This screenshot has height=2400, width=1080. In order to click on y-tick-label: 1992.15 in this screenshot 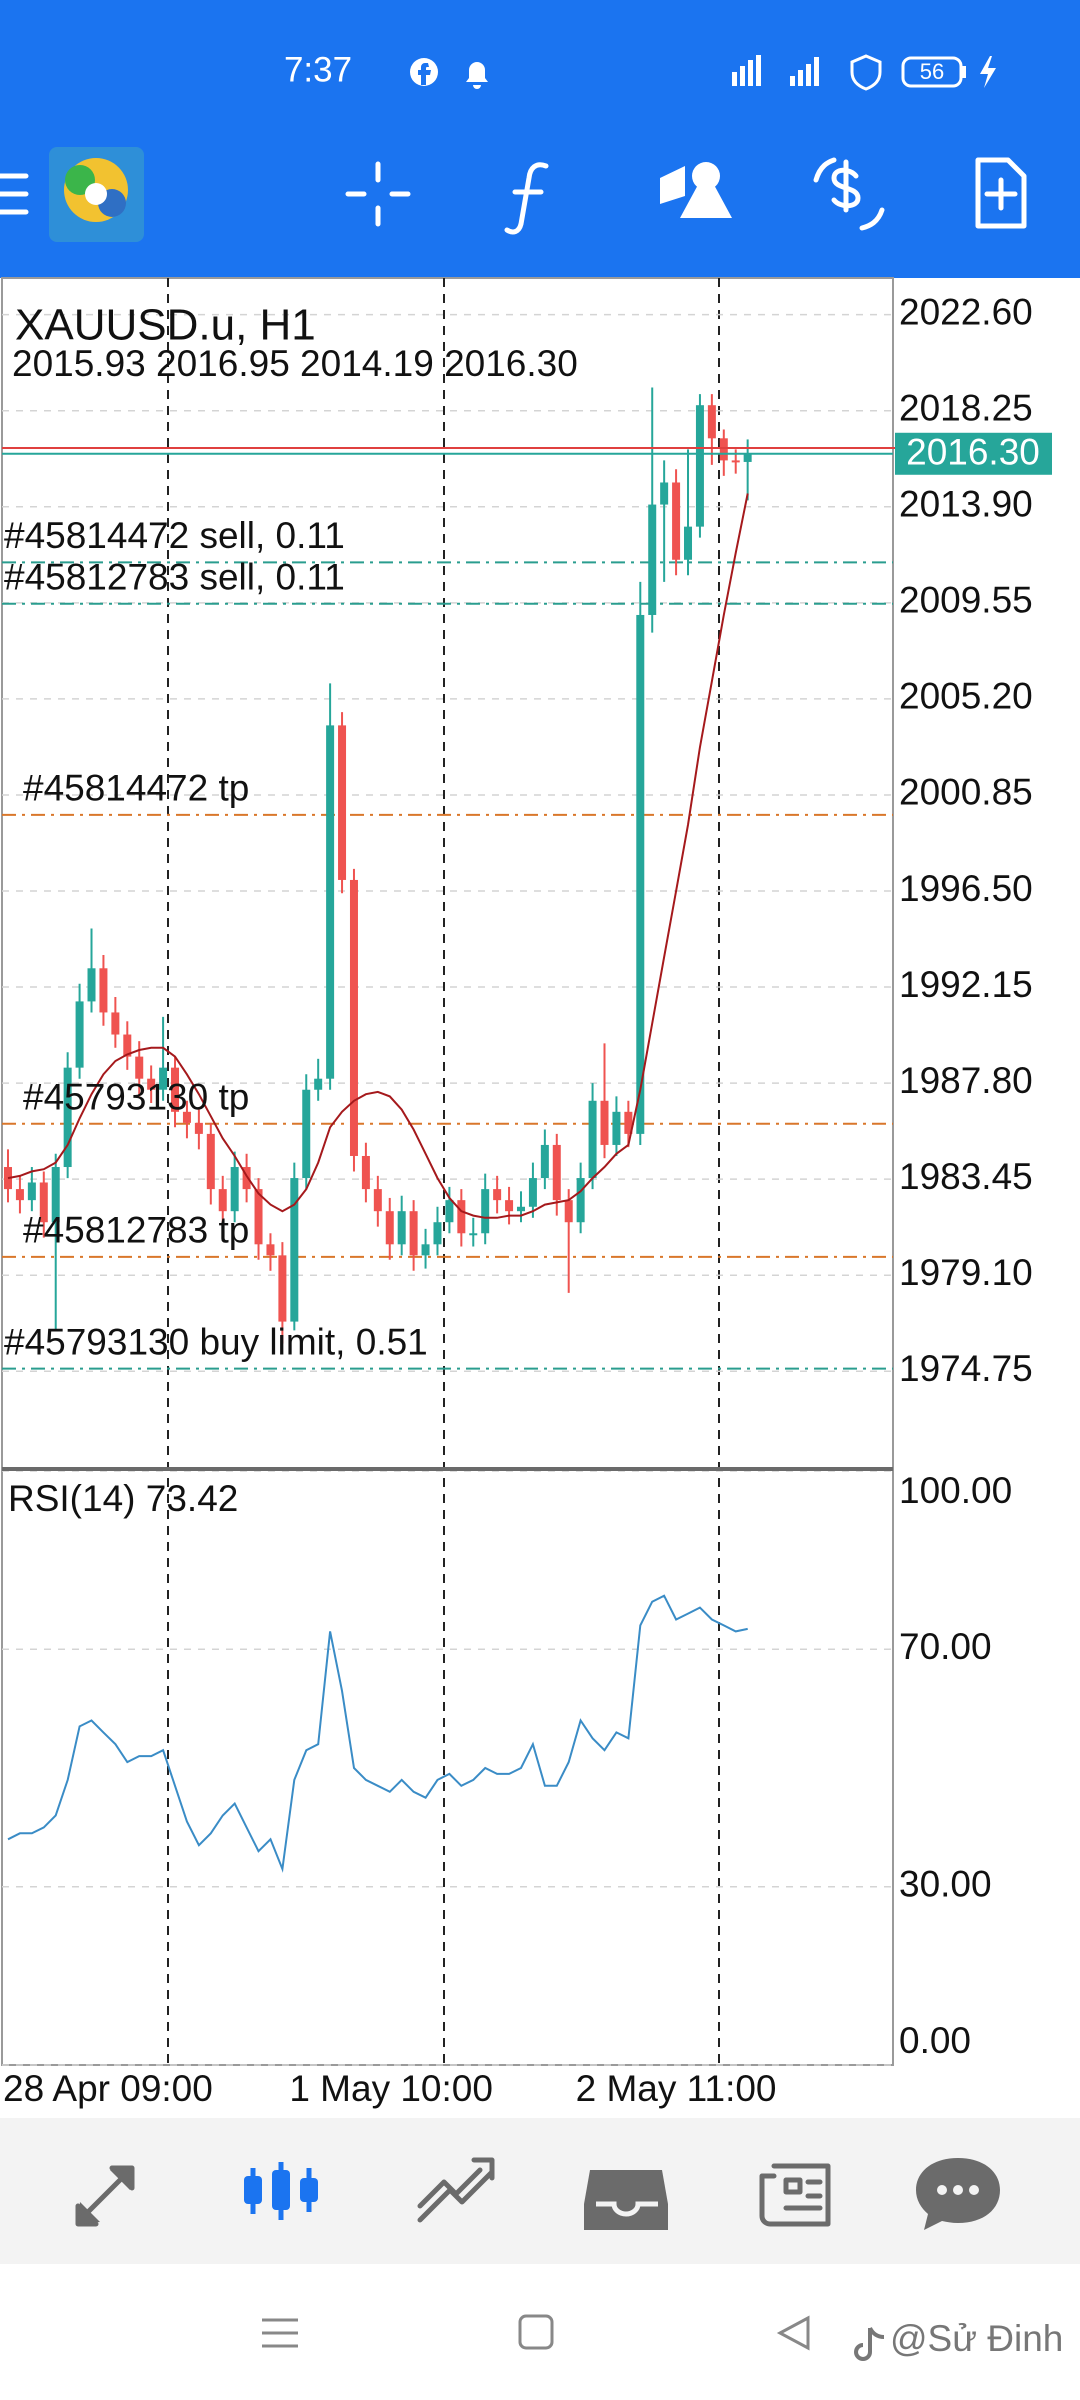, I will do `click(966, 984)`.